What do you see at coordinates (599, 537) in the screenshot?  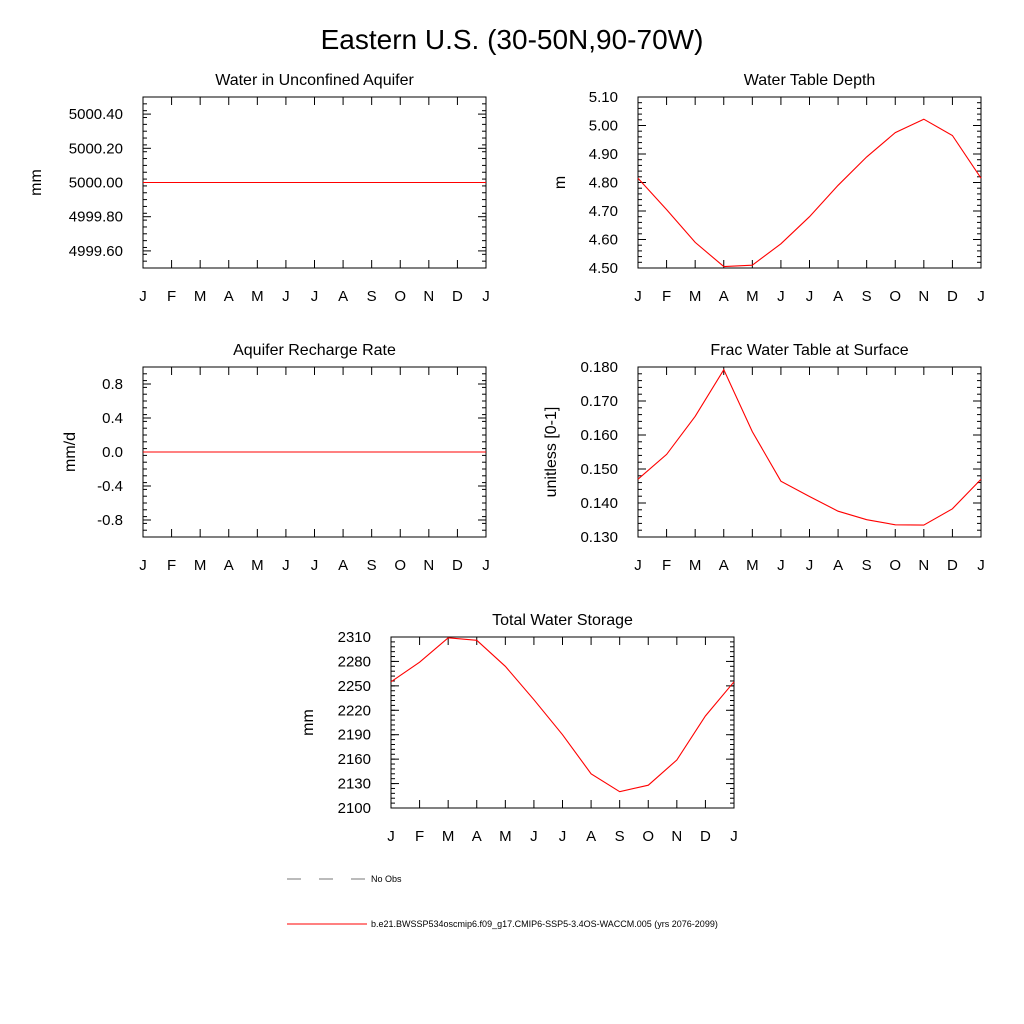 I see `y-tick-label: 0.130` at bounding box center [599, 537].